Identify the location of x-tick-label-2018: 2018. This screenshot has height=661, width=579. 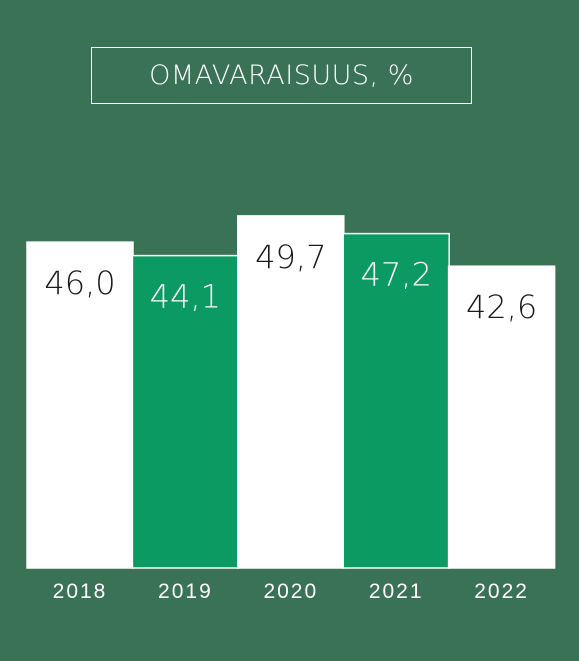
(80, 591).